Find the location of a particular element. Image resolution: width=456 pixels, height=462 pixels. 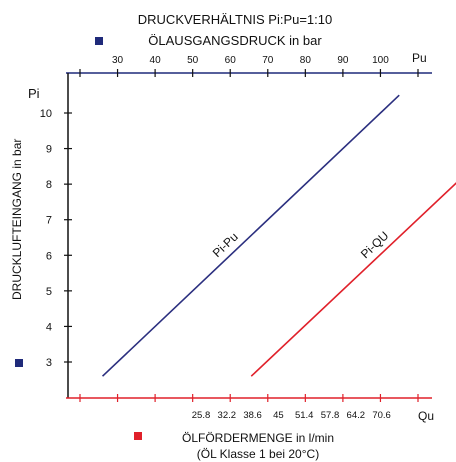

bottom-axis-tick-label: 25.8 is located at coordinates (201, 415).